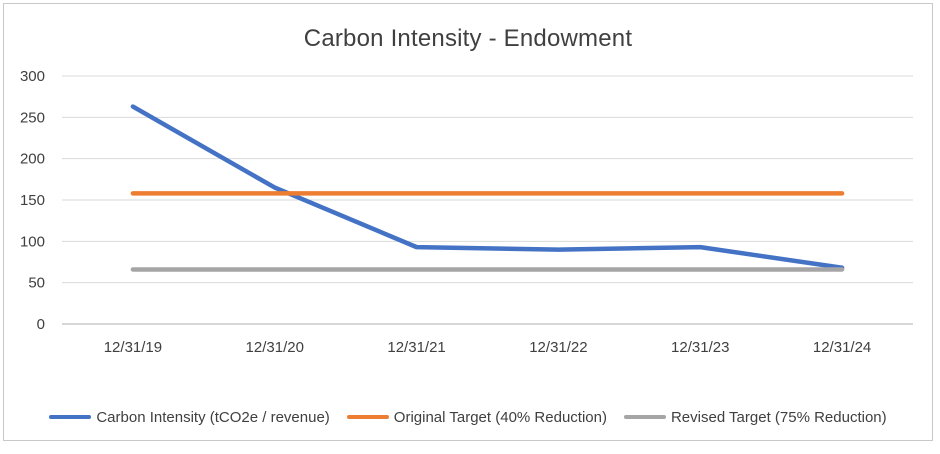  I want to click on legend-item-1: Original Target (40% Reduction), so click(476, 417).